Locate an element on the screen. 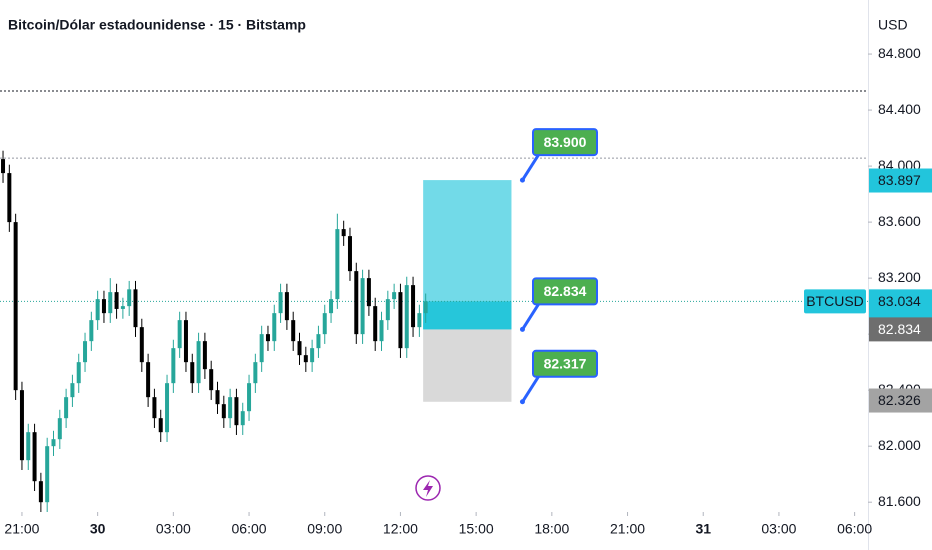 Image resolution: width=932 pixels, height=550 pixels. price-tag-label: 82.326 is located at coordinates (899, 400).